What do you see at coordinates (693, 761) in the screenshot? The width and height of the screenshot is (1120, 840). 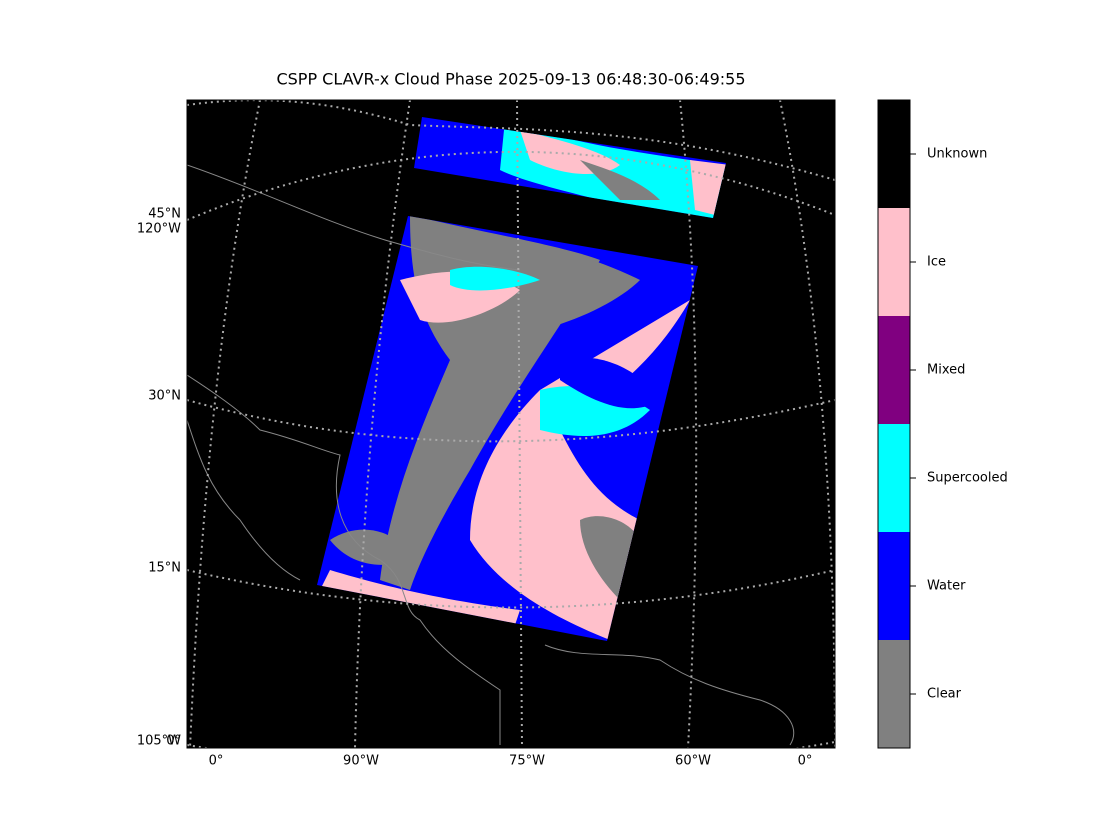 I see `lon-label: 60°W` at bounding box center [693, 761].